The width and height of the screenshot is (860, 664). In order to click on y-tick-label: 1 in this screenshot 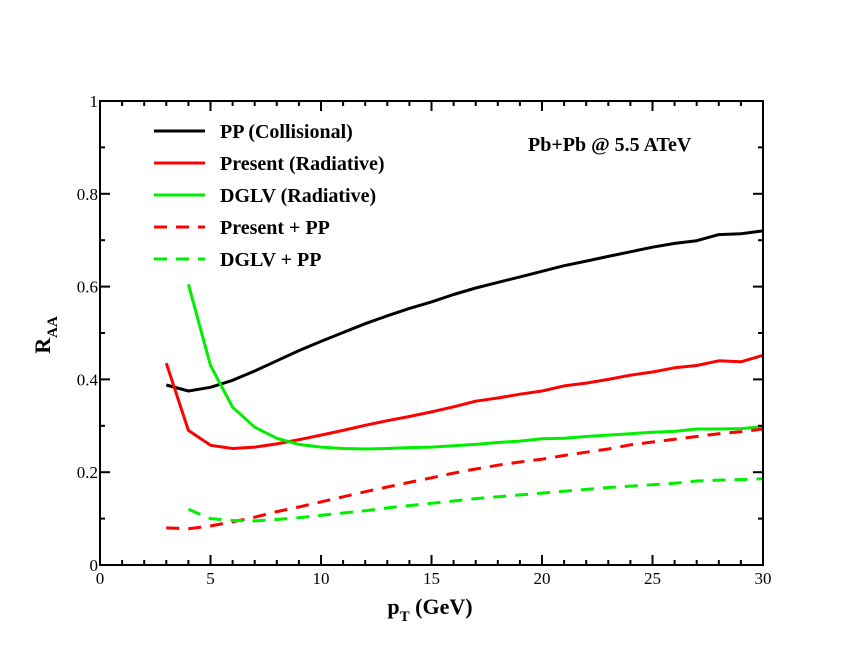, I will do `click(94, 101)`.